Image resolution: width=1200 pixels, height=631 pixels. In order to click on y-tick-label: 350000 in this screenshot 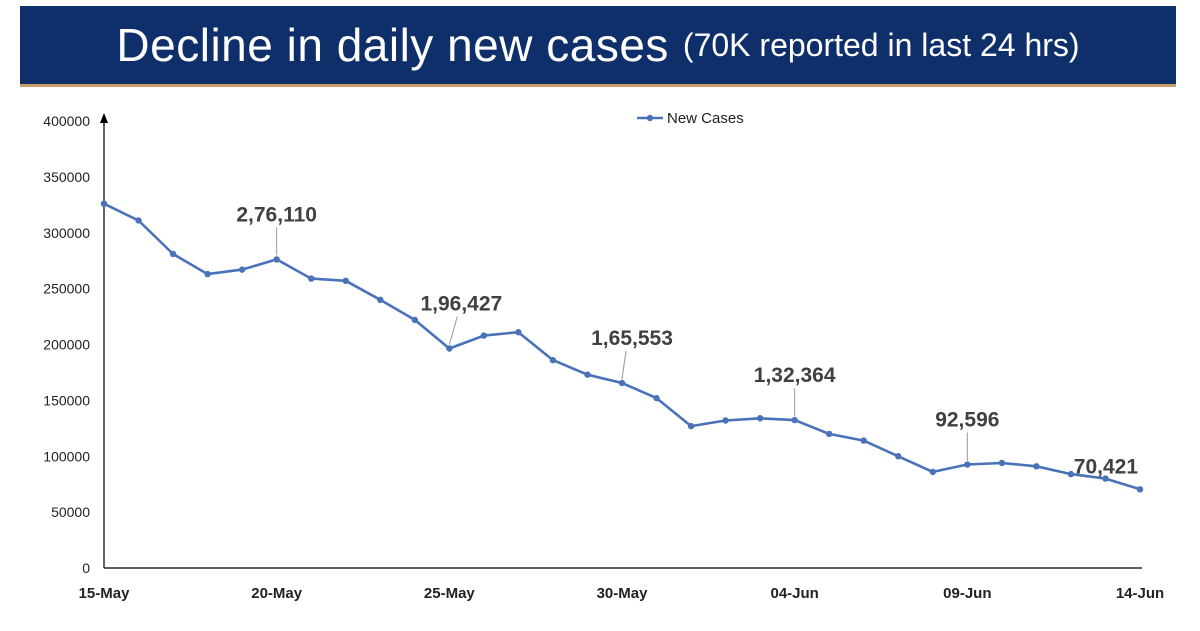, I will do `click(66, 177)`.